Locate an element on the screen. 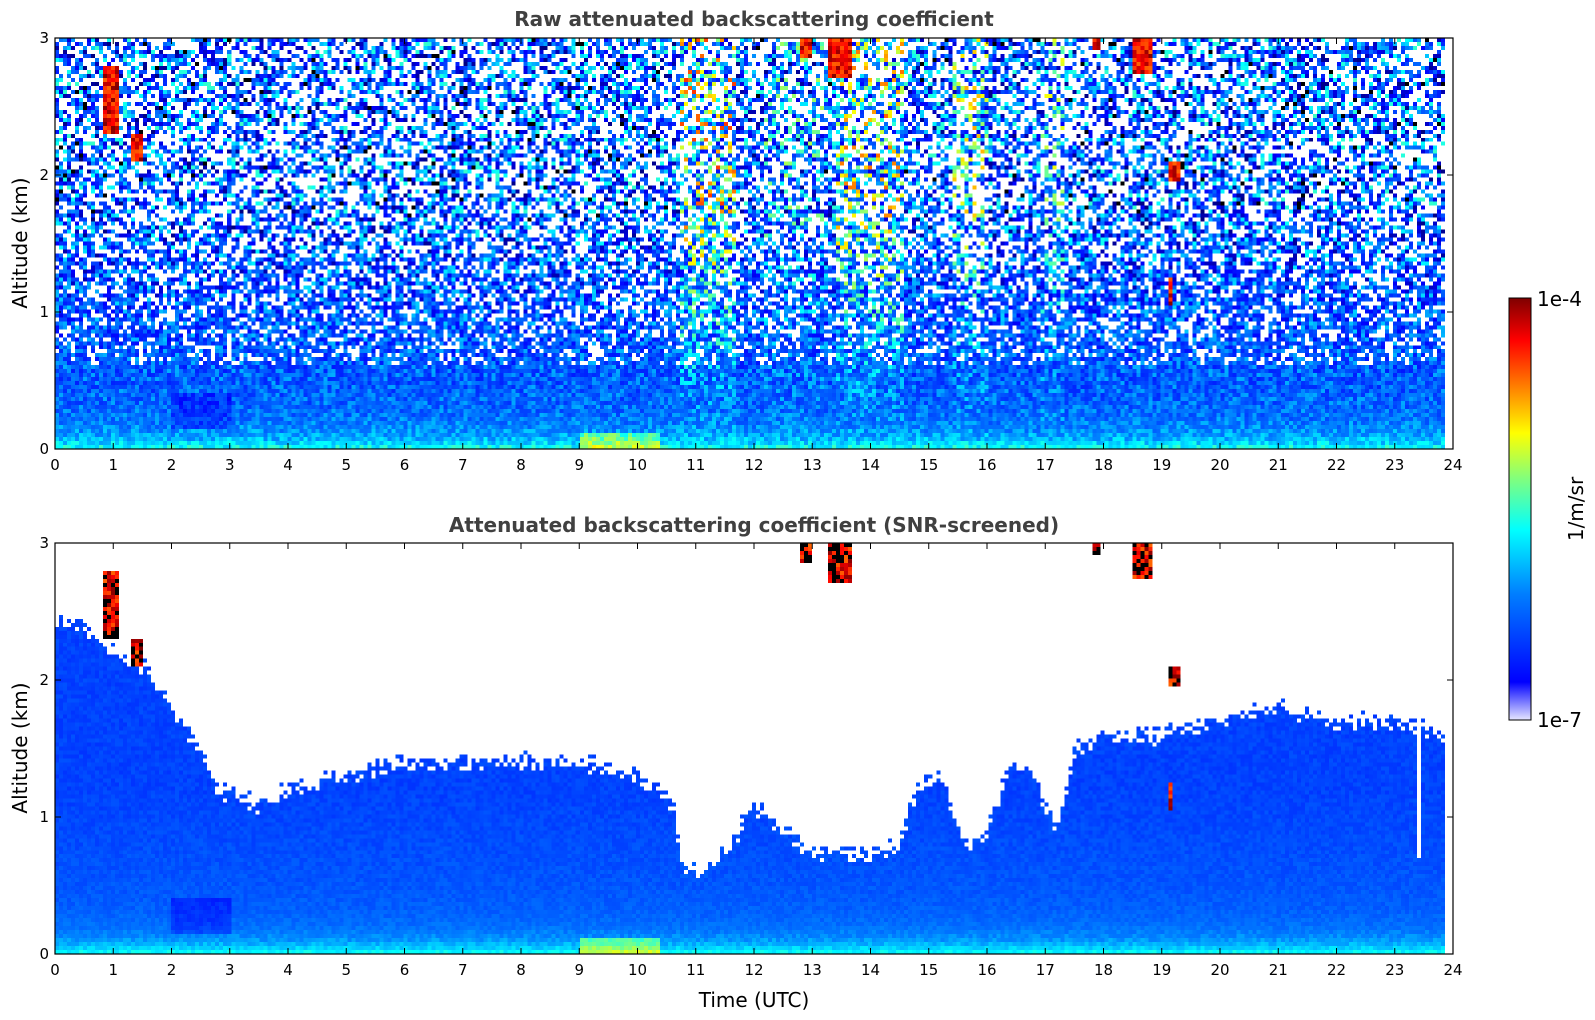 The width and height of the screenshot is (1595, 1020). panel-screened-xlabel: Time (UTC) is located at coordinates (754, 1000).